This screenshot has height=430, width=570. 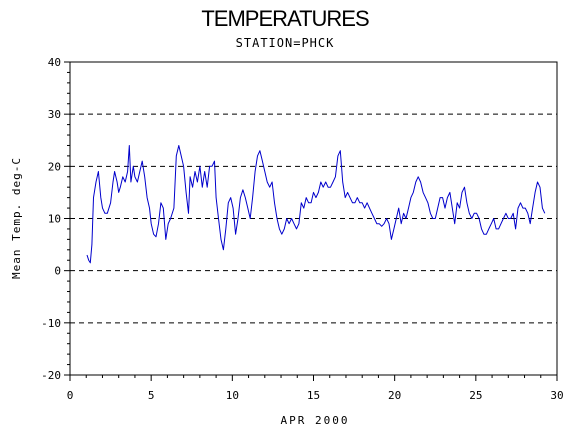 What do you see at coordinates (315, 420) in the screenshot?
I see `x-axis-title: APR 2000` at bounding box center [315, 420].